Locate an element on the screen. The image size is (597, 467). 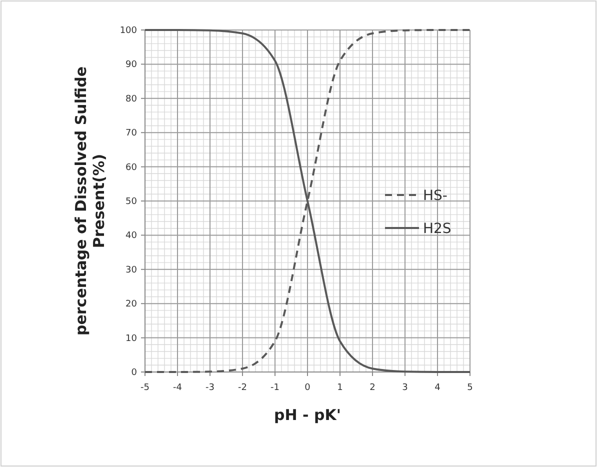
x-tick-label: 2 is located at coordinates (373, 388).